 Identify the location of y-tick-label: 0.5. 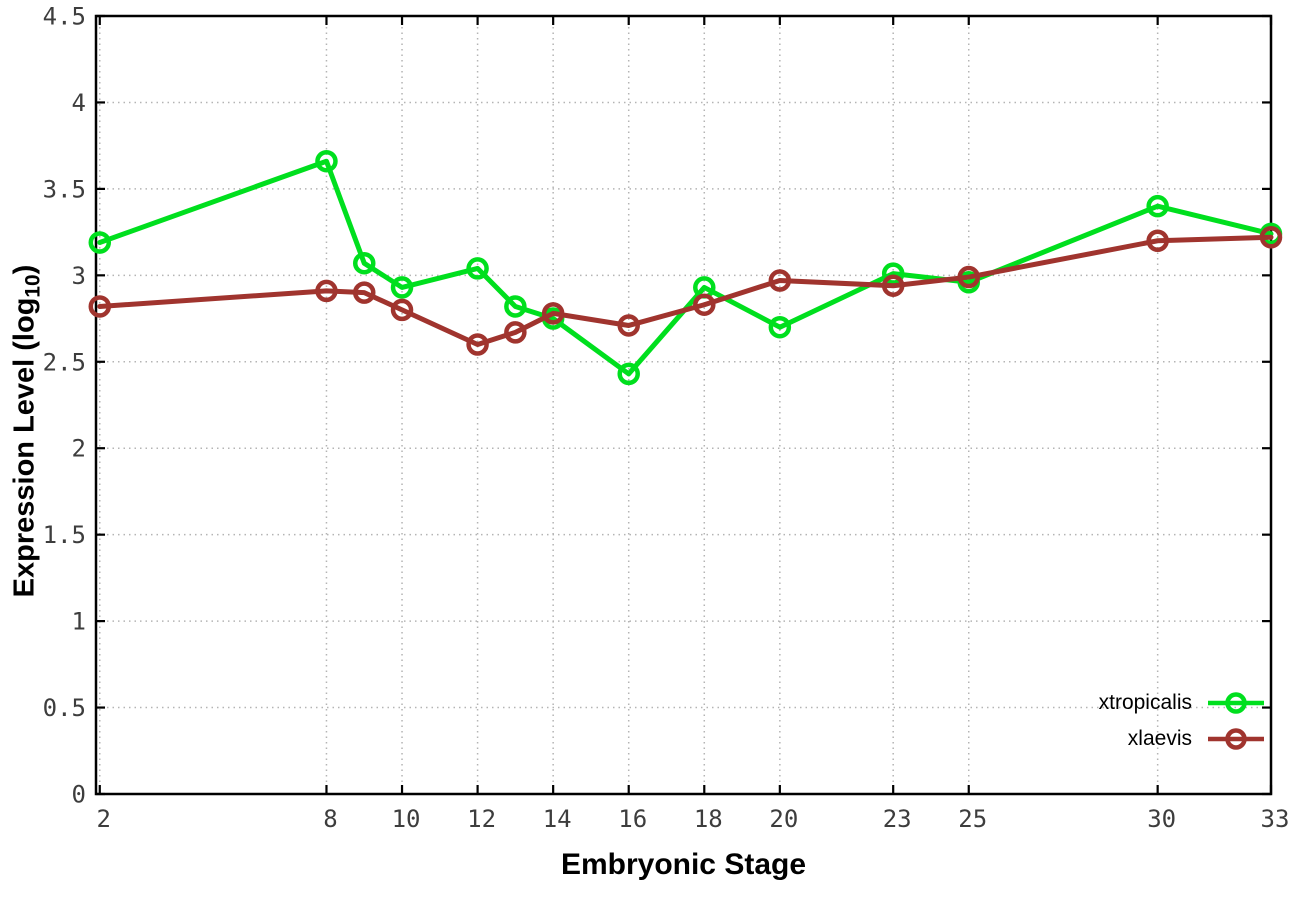
(64, 708).